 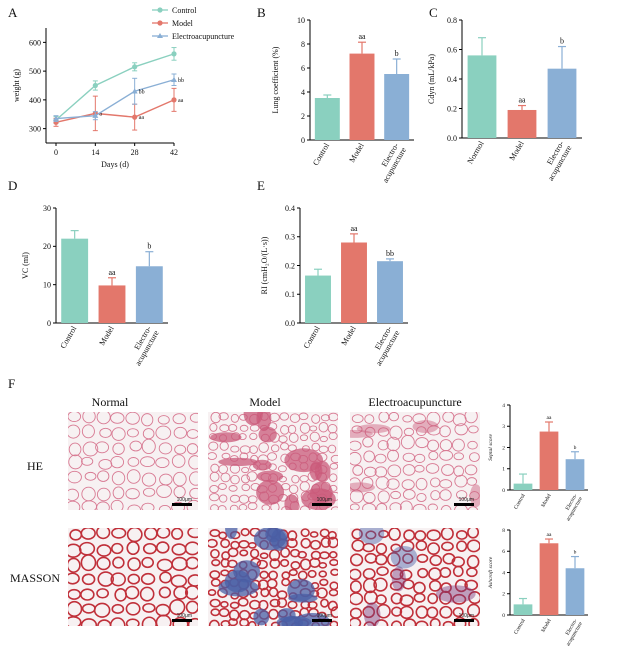 What do you see at coordinates (12, 185) in the screenshot?
I see `panel-letter-d: D` at bounding box center [12, 185].